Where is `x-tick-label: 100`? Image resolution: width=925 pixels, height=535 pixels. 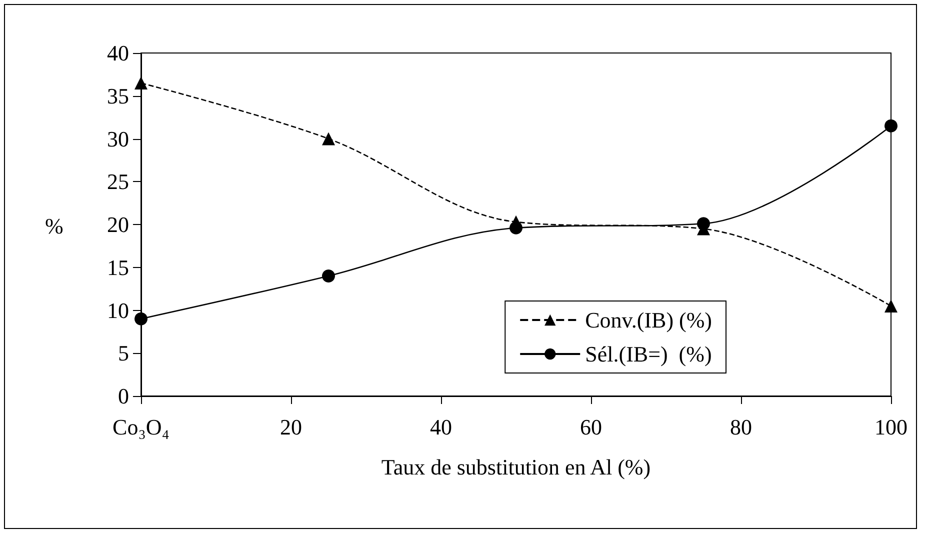 x-tick-label: 100 is located at coordinates (891, 427).